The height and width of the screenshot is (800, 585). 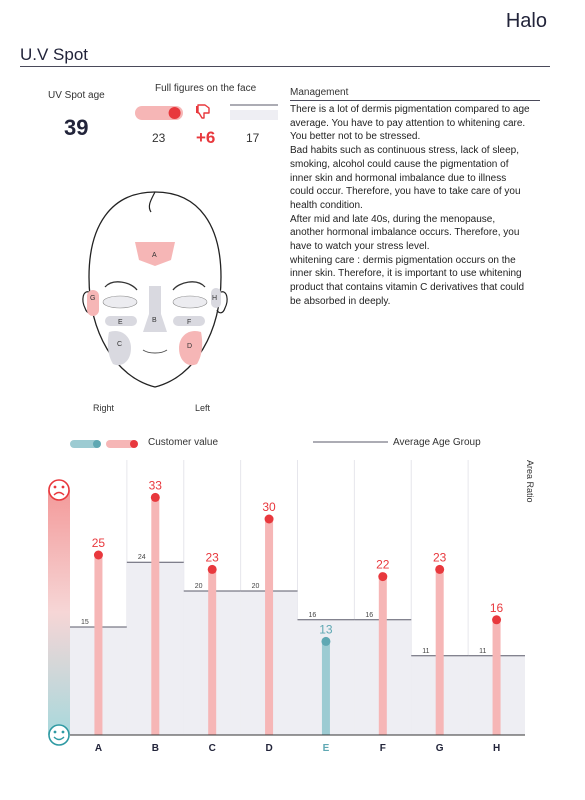 What do you see at coordinates (383, 577) in the screenshot?
I see `customer-dot-f` at bounding box center [383, 577].